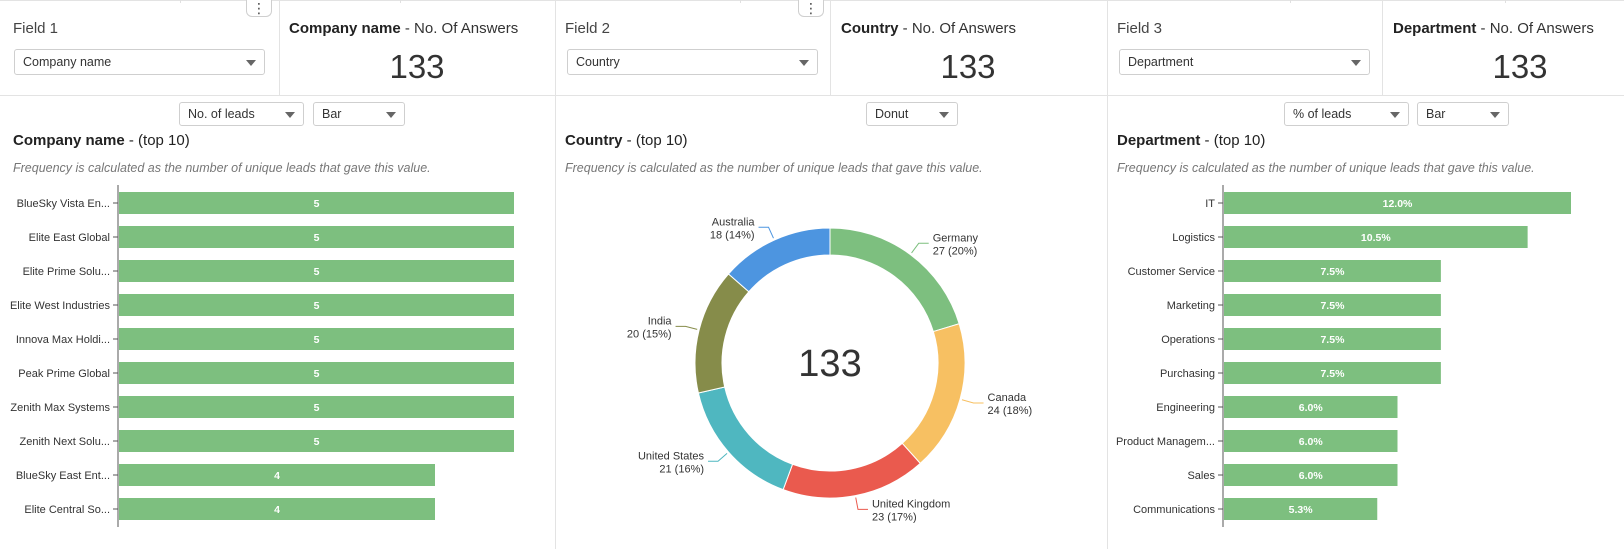  I want to click on bar-value-label: 4, so click(277, 510).